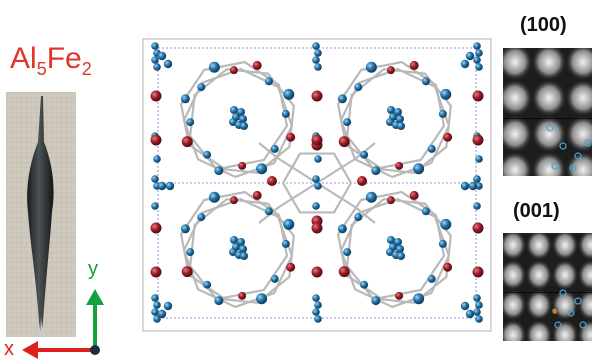  Describe the element at coordinates (51, 61) in the screenshot. I see `compound-formula: Al5Fe2` at that location.